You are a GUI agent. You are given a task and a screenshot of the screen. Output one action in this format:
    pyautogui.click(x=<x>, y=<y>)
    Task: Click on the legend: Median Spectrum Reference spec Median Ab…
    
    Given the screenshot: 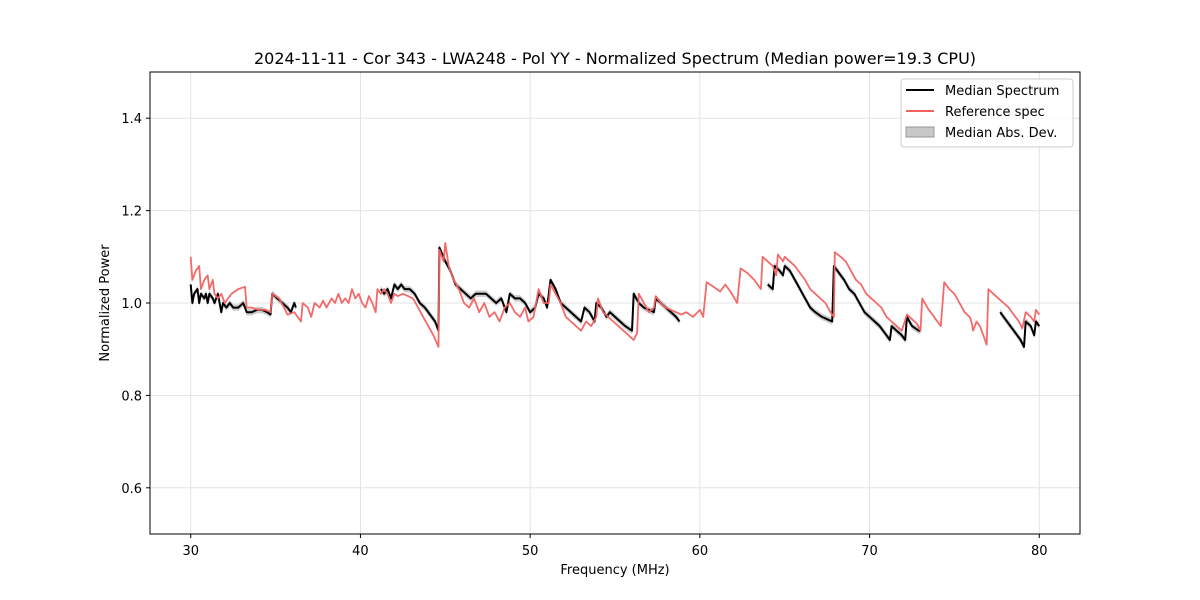 What is the action you would take?
    pyautogui.click(x=987, y=113)
    